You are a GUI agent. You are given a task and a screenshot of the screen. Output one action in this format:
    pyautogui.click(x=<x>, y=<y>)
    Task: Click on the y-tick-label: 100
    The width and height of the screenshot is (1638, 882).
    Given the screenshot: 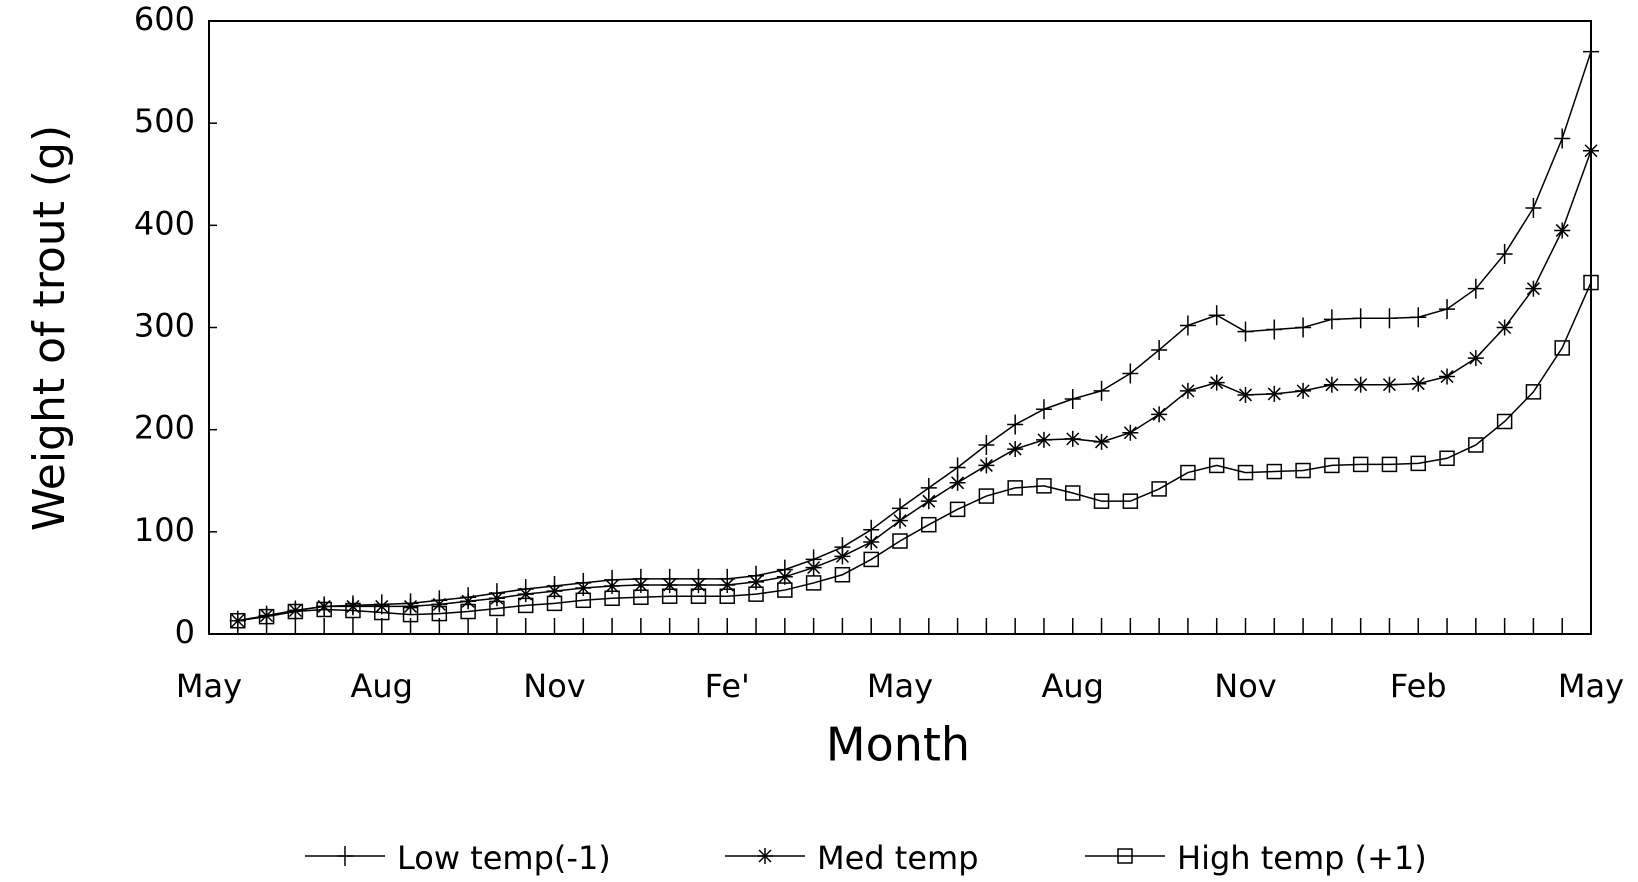 What is the action you would take?
    pyautogui.click(x=164, y=530)
    